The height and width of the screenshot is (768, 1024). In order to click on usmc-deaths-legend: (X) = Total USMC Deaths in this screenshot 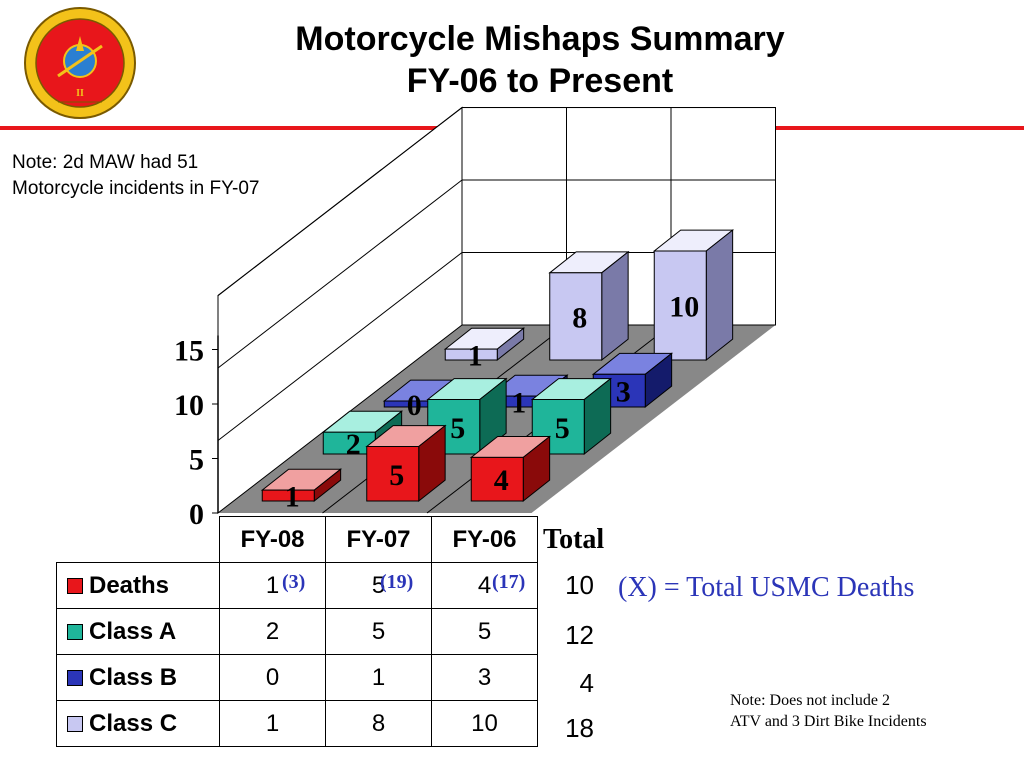, I will do `click(766, 587)`.